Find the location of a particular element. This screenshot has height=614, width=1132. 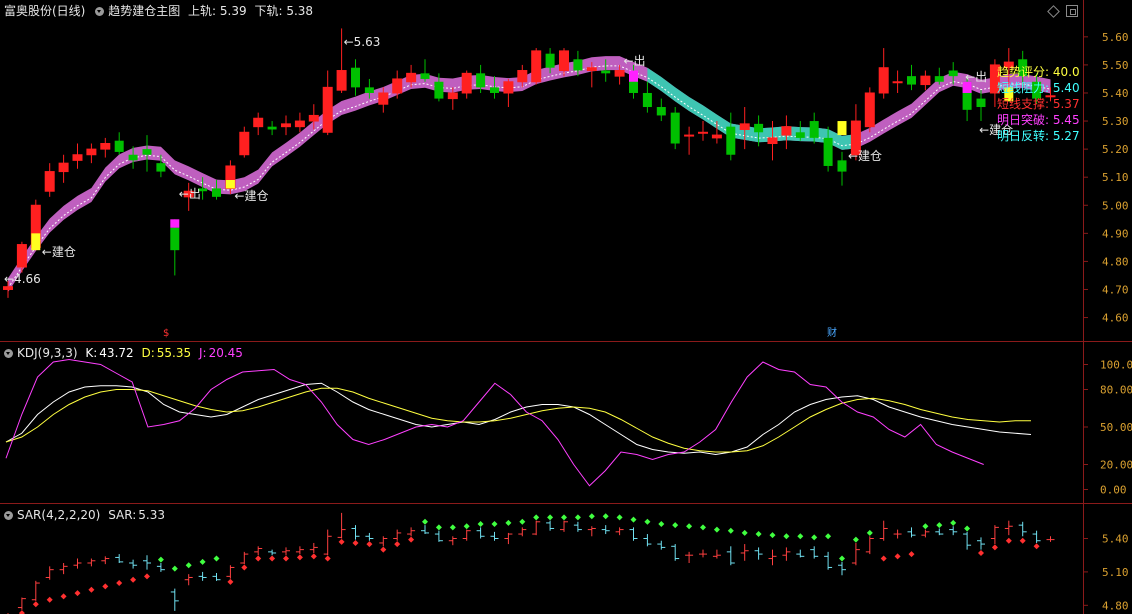

sar-value: 5.33 is located at coordinates (151, 515).